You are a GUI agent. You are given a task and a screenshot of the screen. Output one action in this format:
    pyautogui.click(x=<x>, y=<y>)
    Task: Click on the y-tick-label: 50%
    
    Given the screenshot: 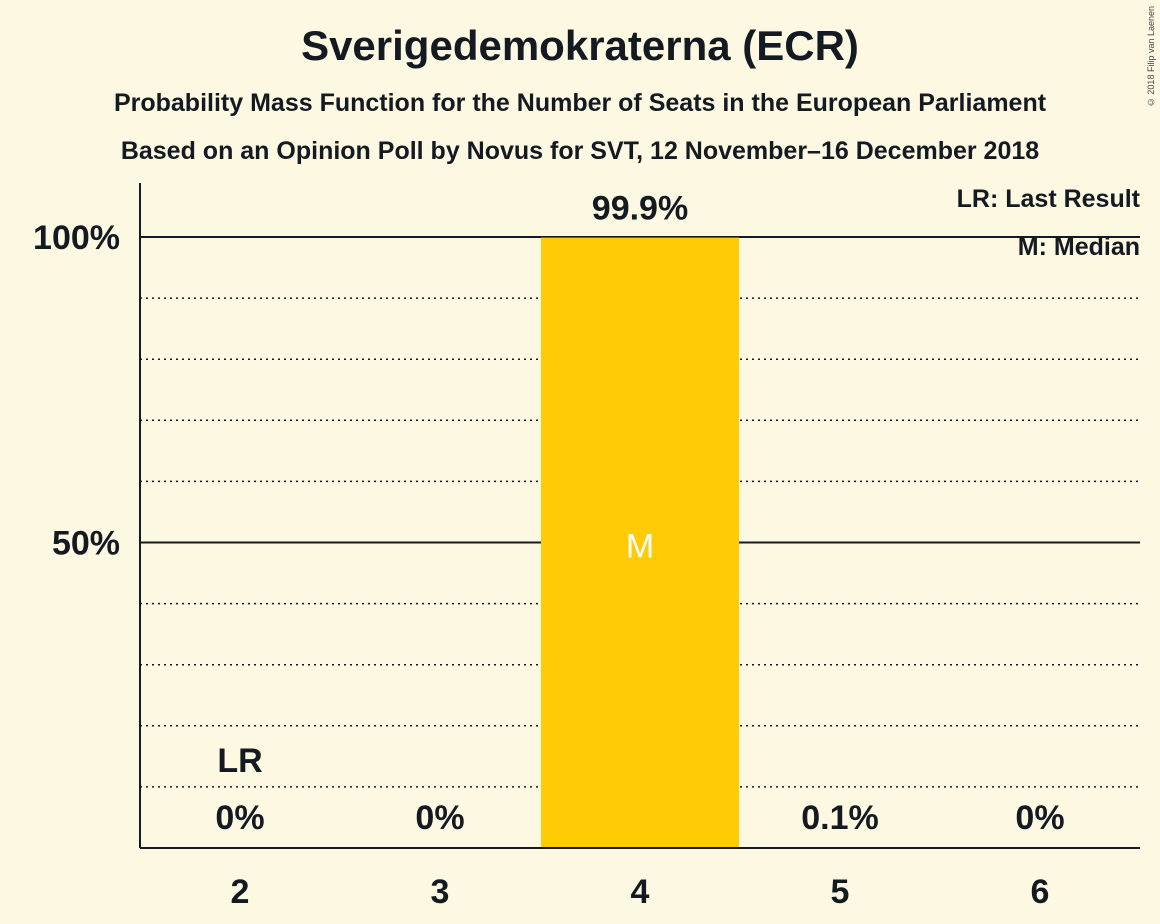 What is the action you would take?
    pyautogui.click(x=86, y=544)
    